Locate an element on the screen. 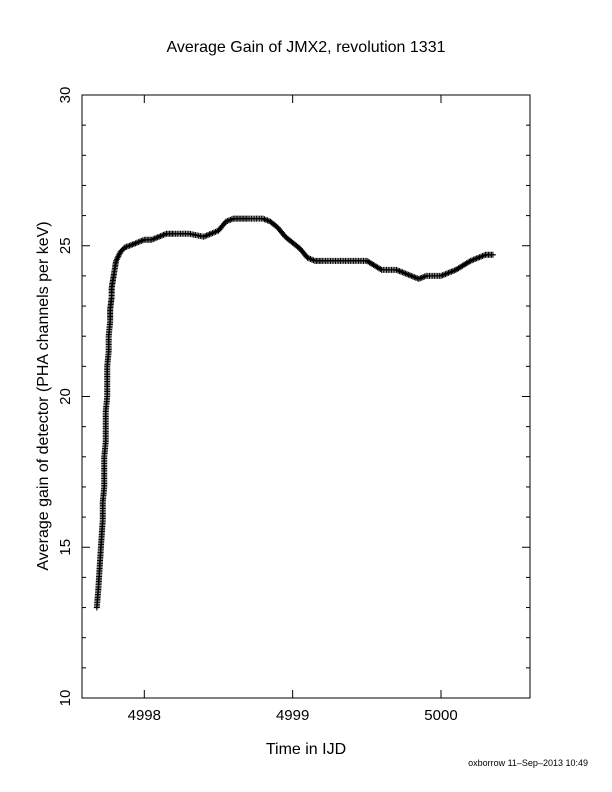 The height and width of the screenshot is (792, 612). x-axis-label: Time in IJD is located at coordinates (306, 749).